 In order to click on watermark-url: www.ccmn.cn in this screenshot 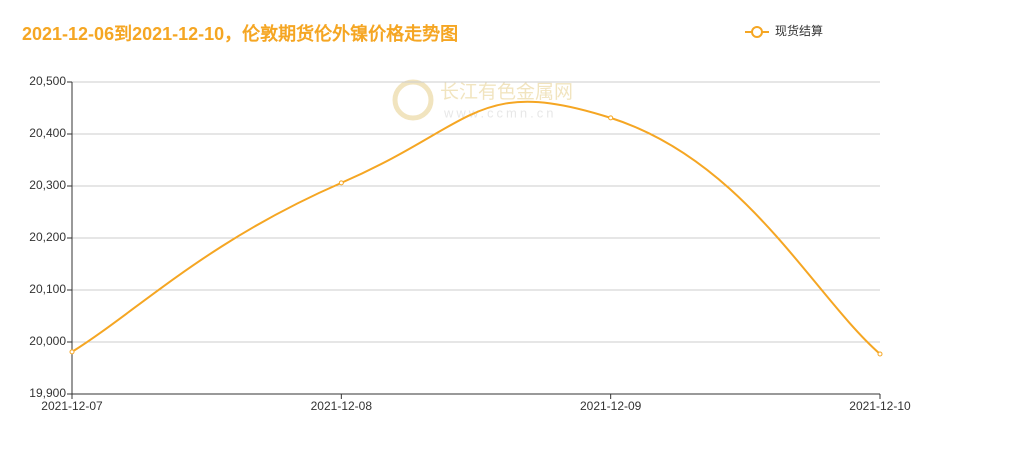, I will do `click(499, 112)`.